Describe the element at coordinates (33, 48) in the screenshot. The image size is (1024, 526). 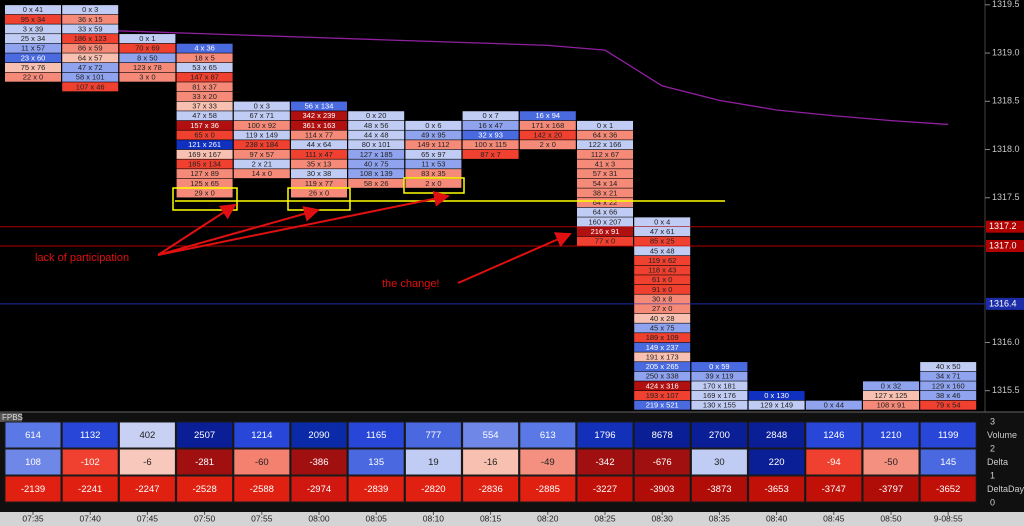
I see `footprint-cell-text: 11 x 57` at that location.